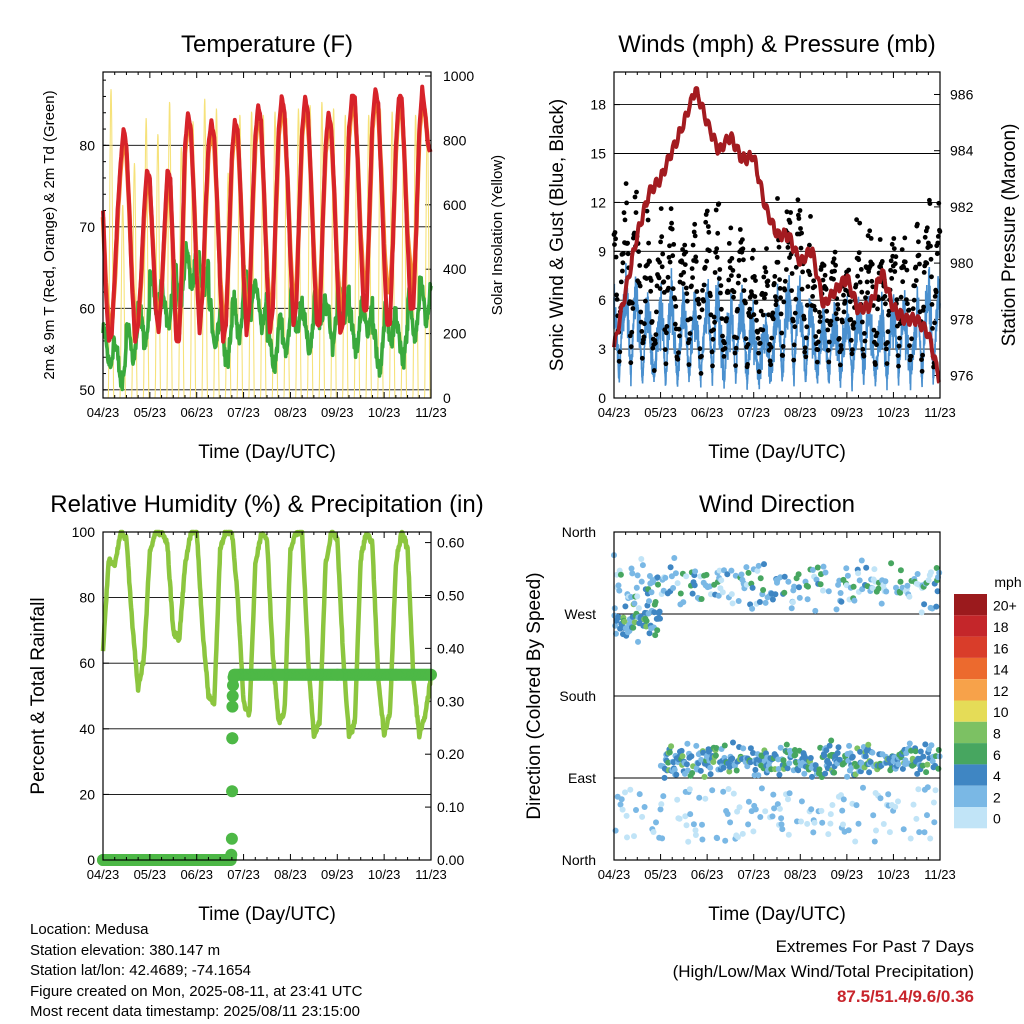 Image resolution: width=1024 pixels, height=1024 pixels. Describe the element at coordinates (962, 376) in the screenshot. I see `winds-y2-tick-label: 976` at that location.